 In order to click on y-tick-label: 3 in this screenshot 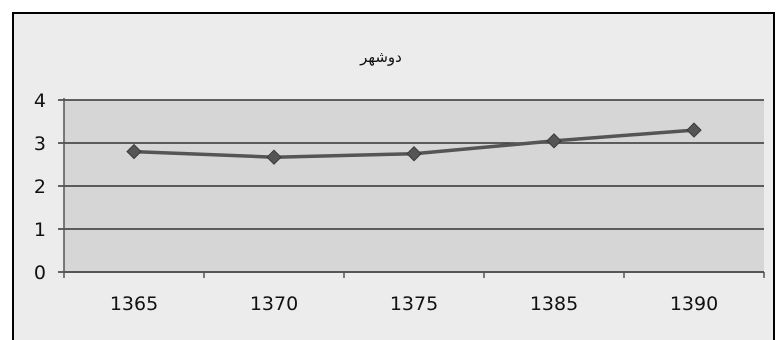, I will do `click(40, 144)`.